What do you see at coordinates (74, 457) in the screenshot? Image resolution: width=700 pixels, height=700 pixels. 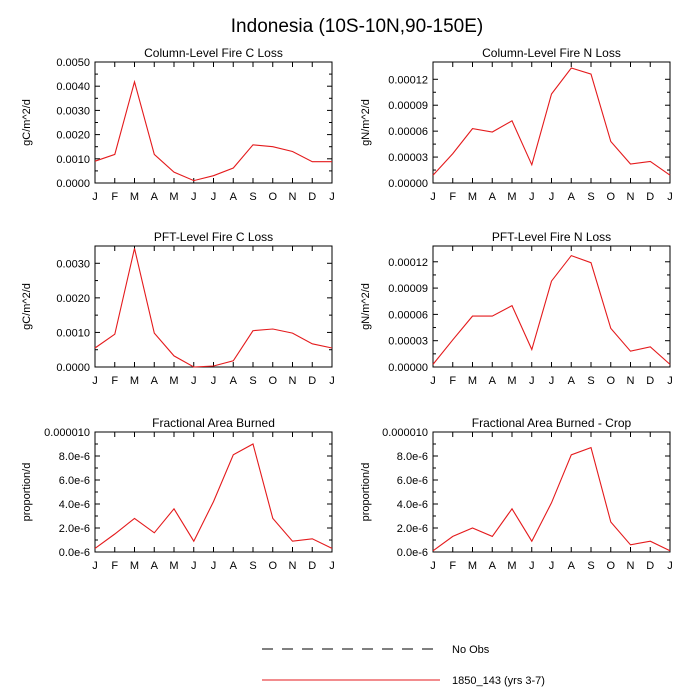 I see `y-tick-label: 8.0e-6` at bounding box center [74, 457].